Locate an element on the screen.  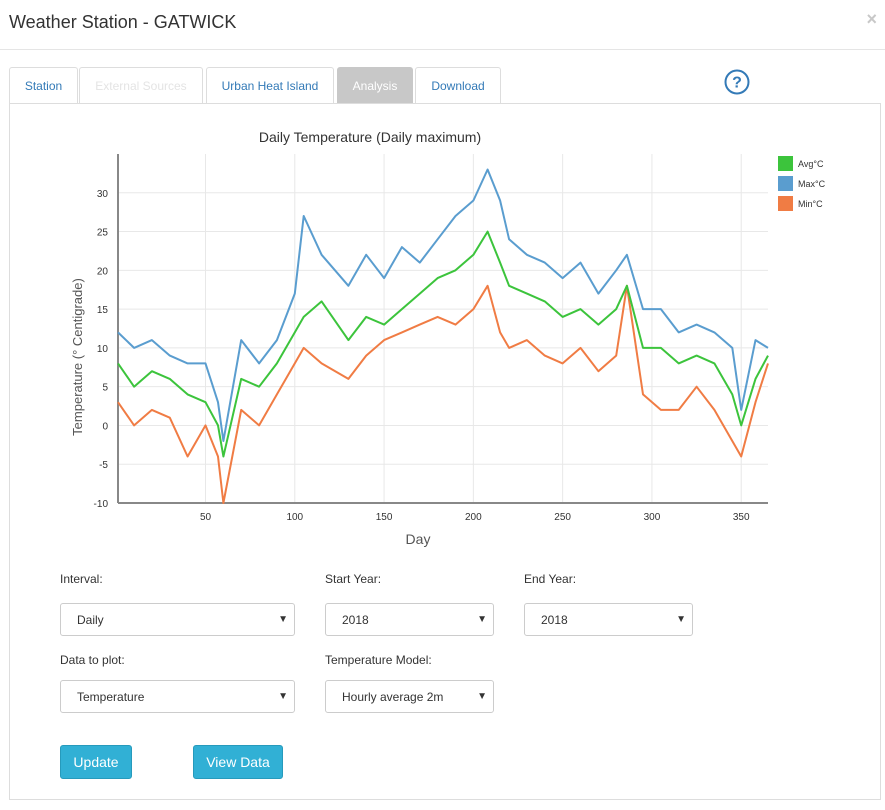
legend-label: Avg°C is located at coordinates (811, 164).